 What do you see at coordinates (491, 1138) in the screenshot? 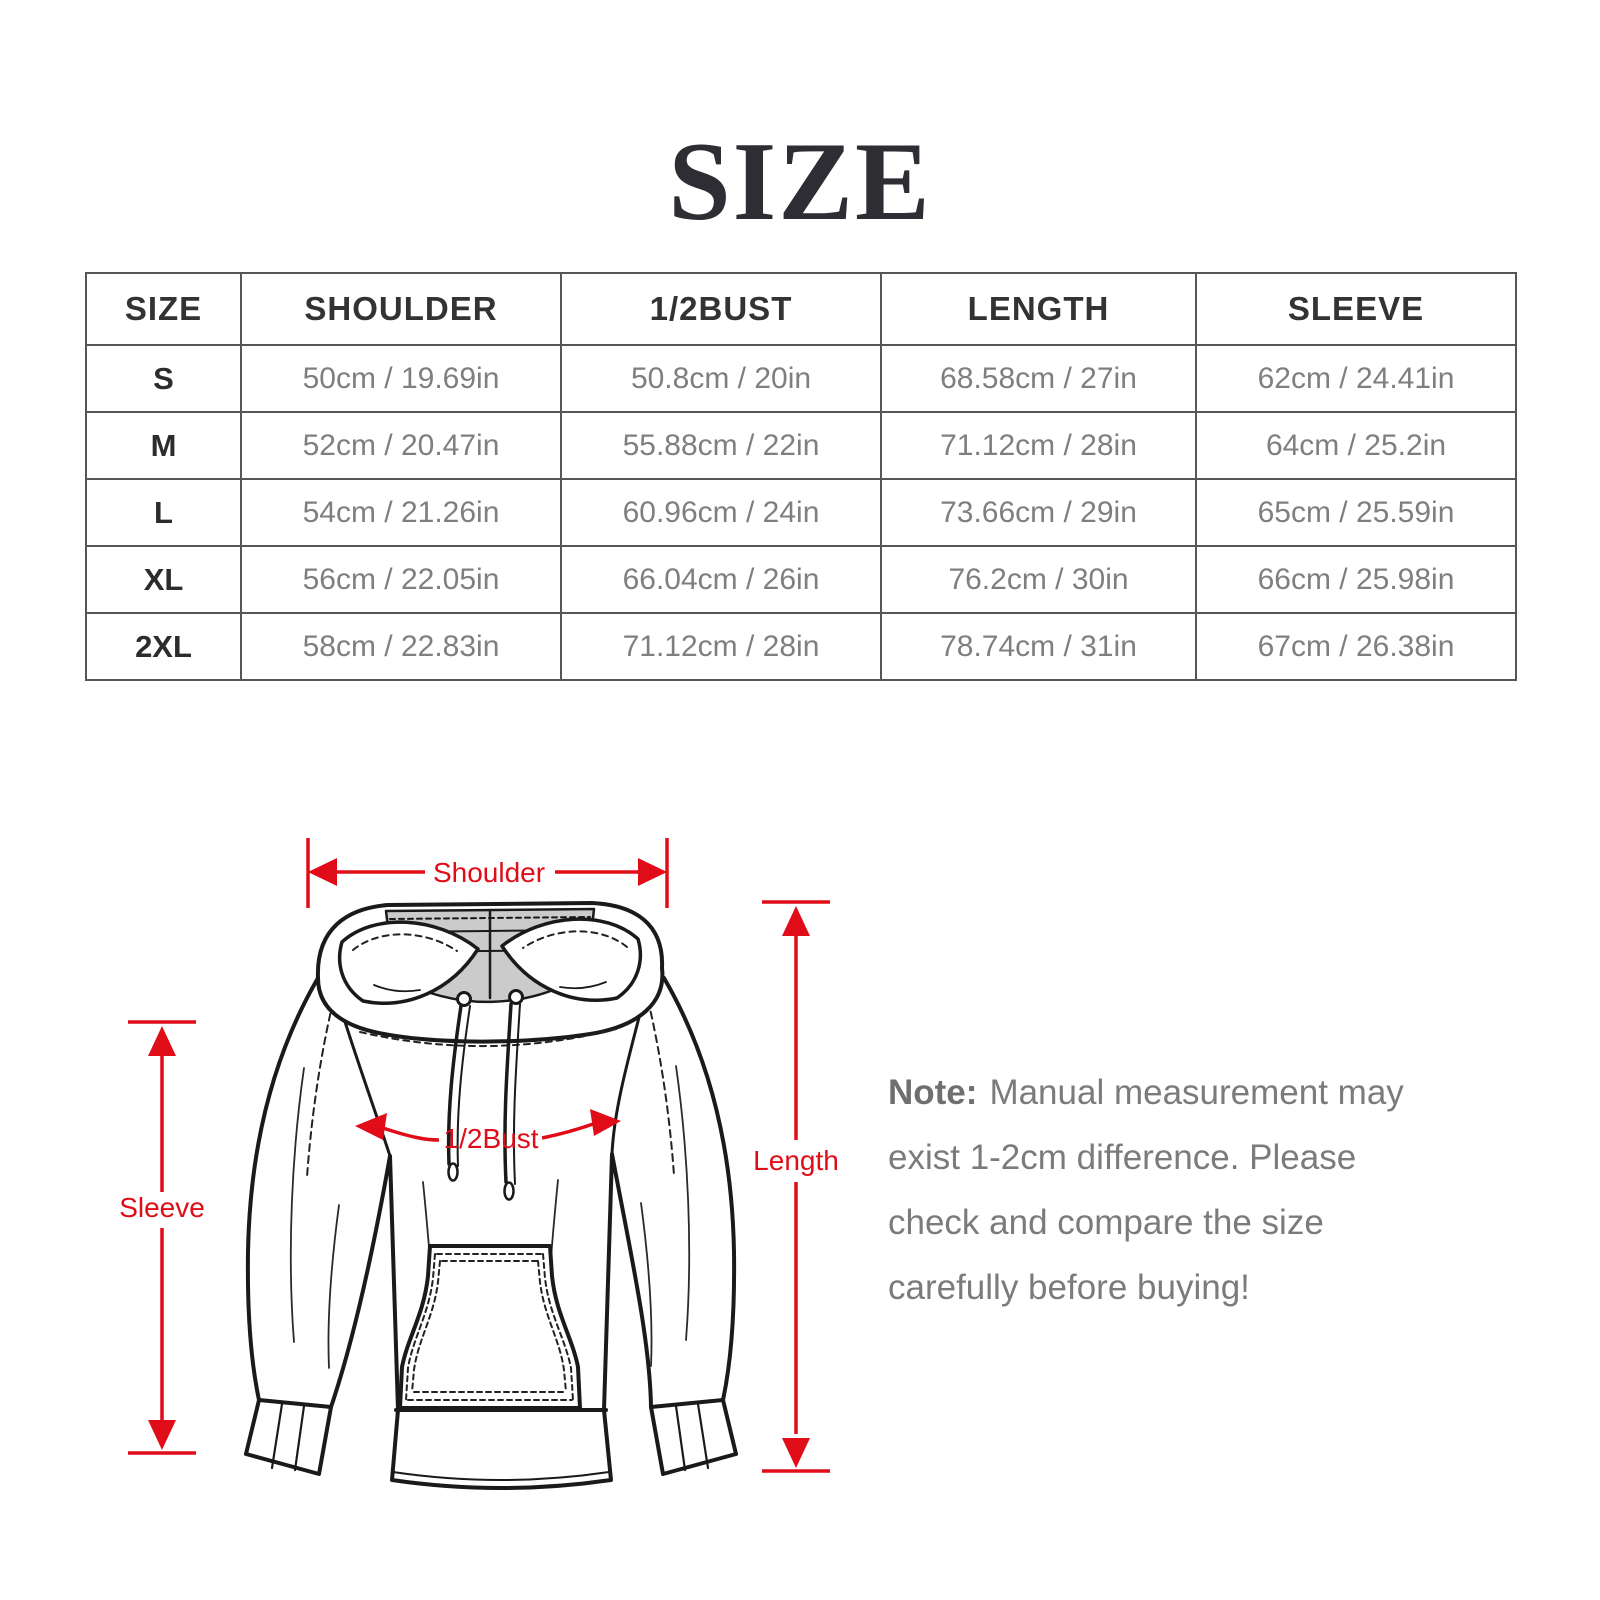
I see `half-bust-dimension-label: 1/2Bust` at bounding box center [491, 1138].